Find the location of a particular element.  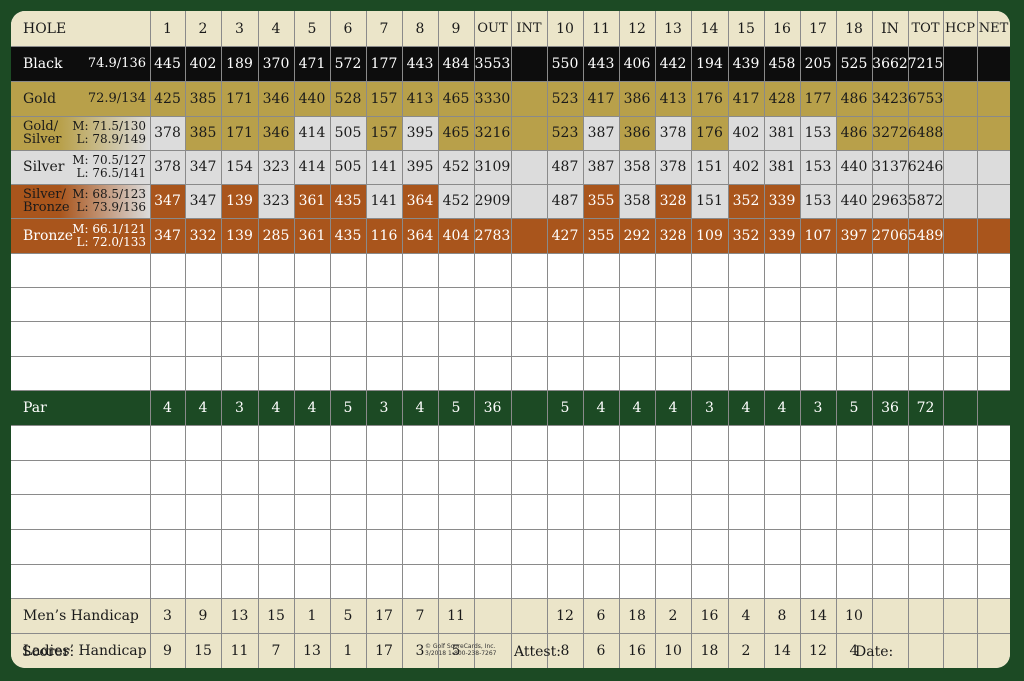

scorer-field is located at coordinates (290, 652).